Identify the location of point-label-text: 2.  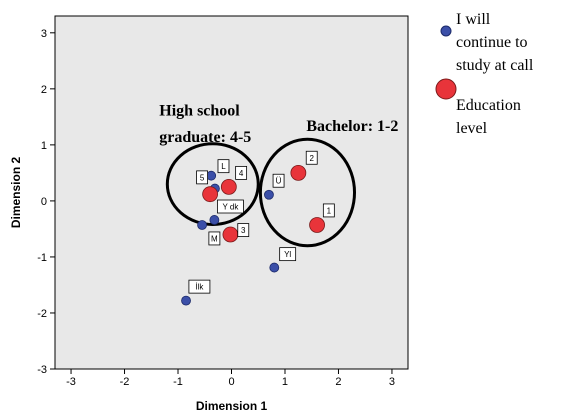
(312, 158).